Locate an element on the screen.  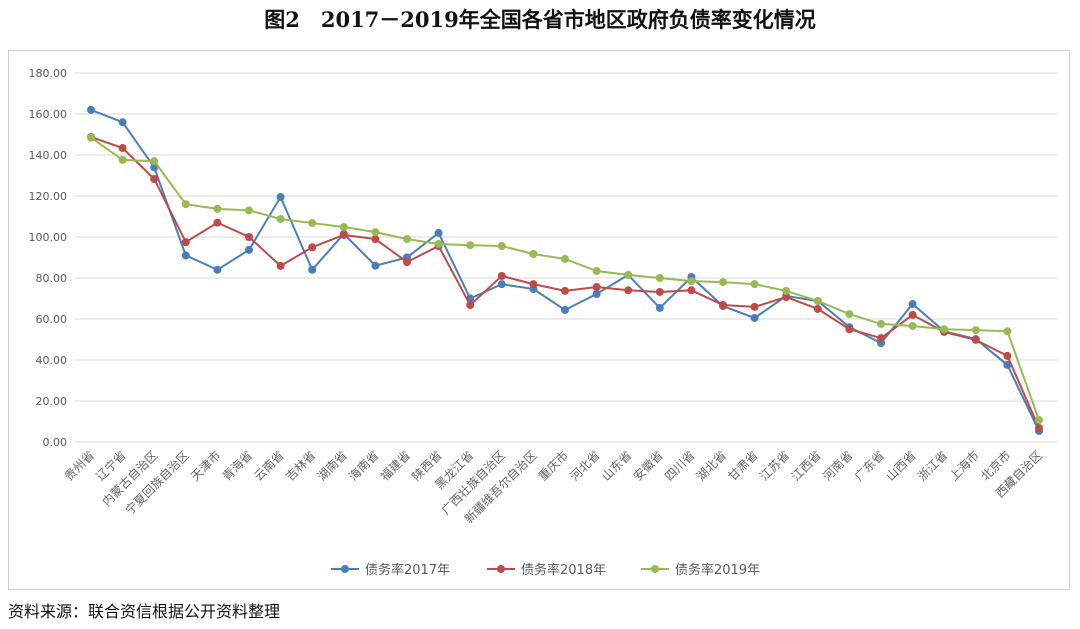
x-tick-label: 河北省 is located at coordinates (584, 465).